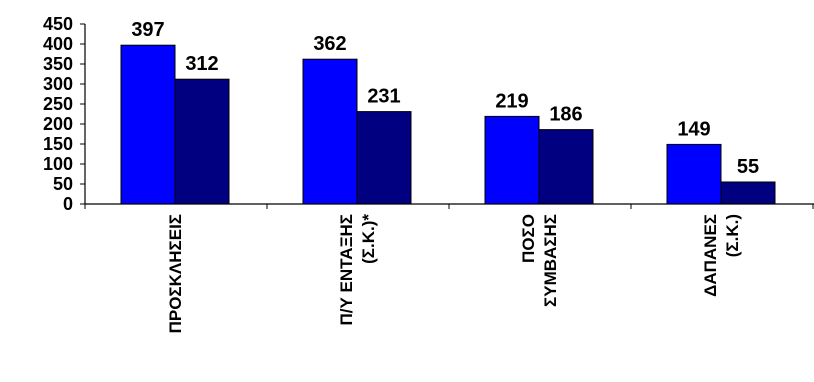 This screenshot has width=814, height=382. Describe the element at coordinates (694, 174) in the screenshot. I see `bar-s1-c4` at that location.